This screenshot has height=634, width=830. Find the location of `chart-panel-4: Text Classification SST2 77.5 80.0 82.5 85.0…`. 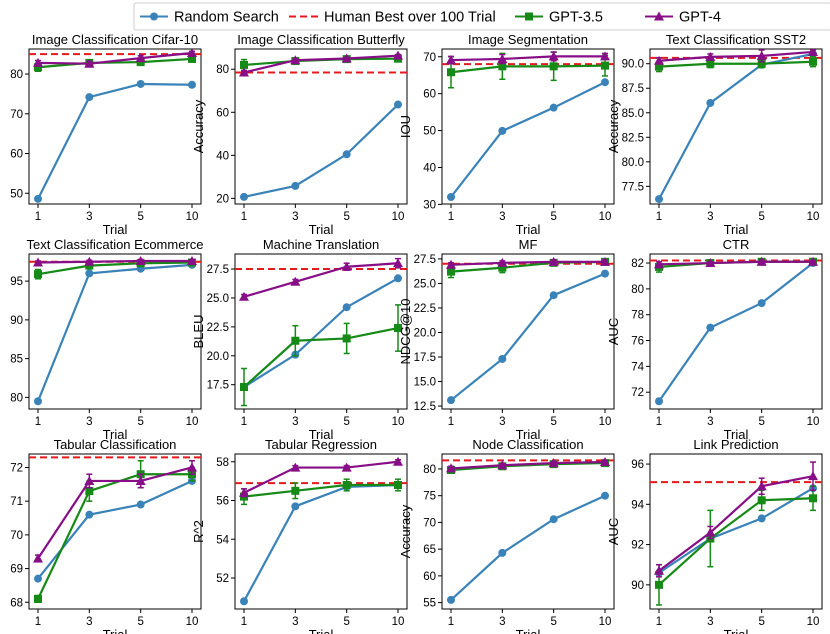

chart-panel-4: Text Classification SST2 77.5 80.0 82.5 85.0… is located at coordinates (714, 134).